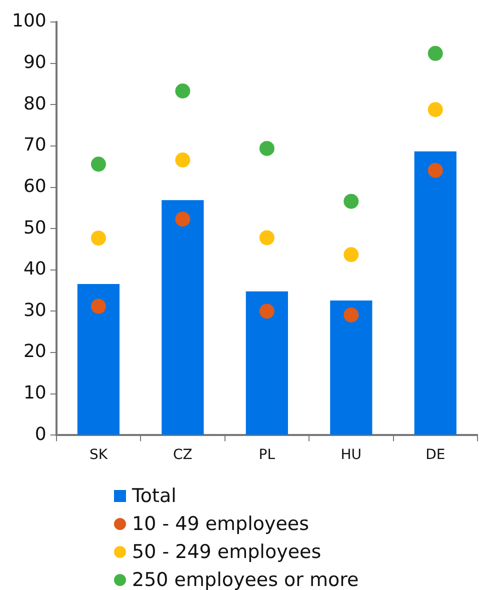  What do you see at coordinates (34, 62) in the screenshot?
I see `y-tick-label: 90` at bounding box center [34, 62].